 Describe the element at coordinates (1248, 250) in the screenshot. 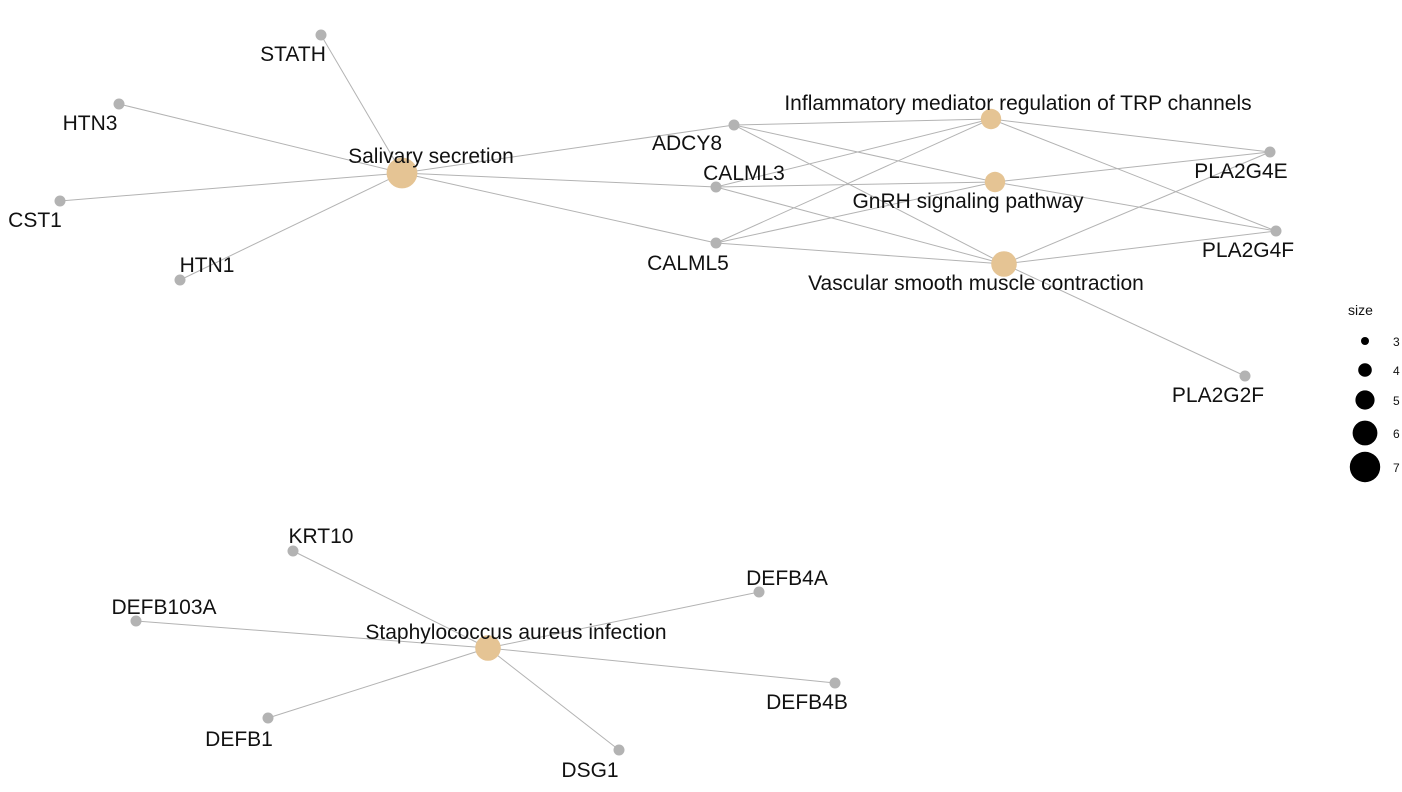

I see `gene-label-pla2g4f: PLA2G4F` at that location.